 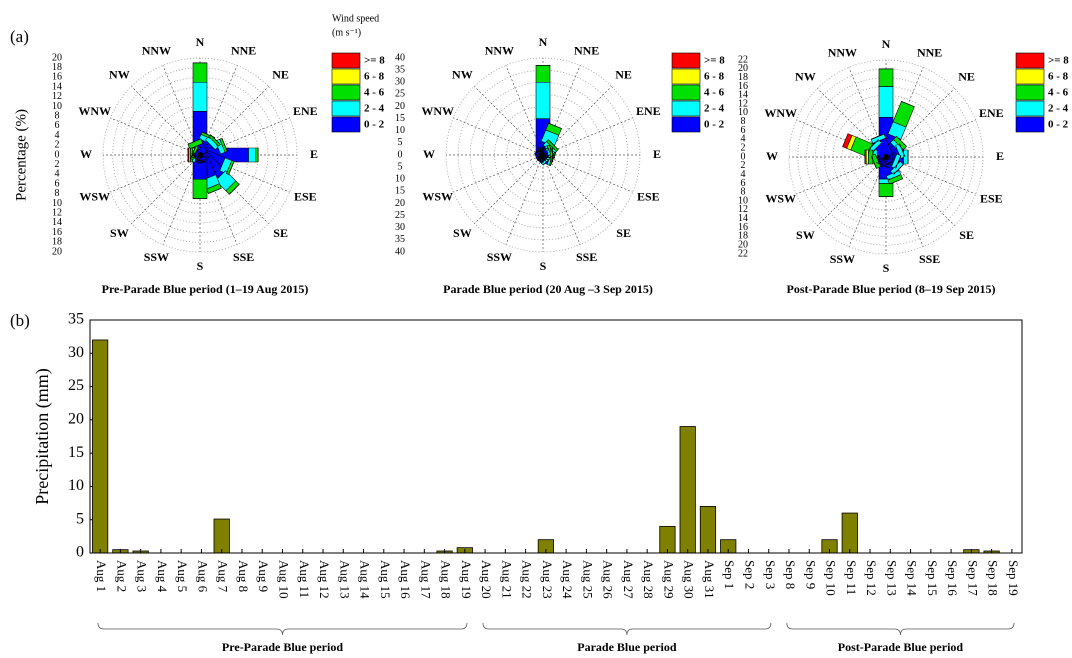 I want to click on direction-label: E, so click(x=1000, y=156).